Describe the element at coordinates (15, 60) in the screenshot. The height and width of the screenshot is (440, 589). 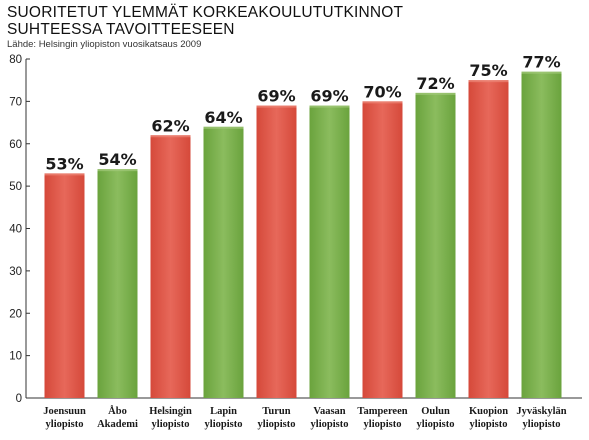
I see `y-tick-label: 80` at that location.